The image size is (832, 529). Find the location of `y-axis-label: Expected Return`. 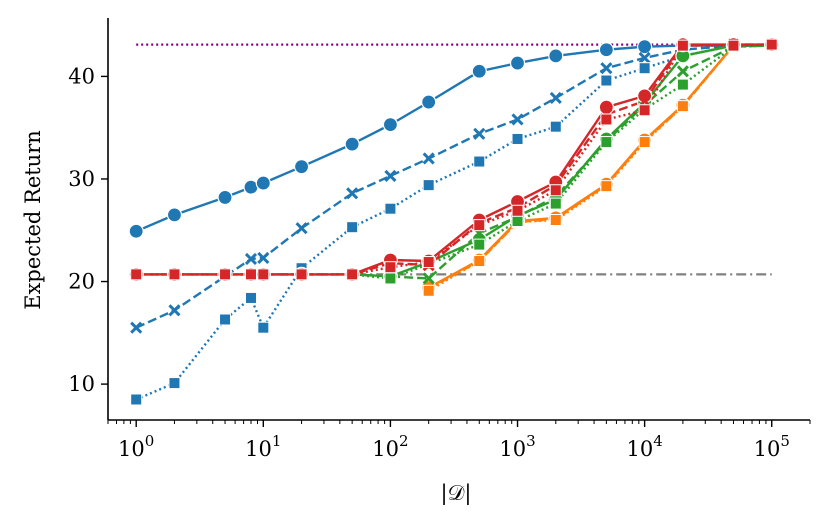

y-axis-label: Expected Return is located at coordinates (33, 220).